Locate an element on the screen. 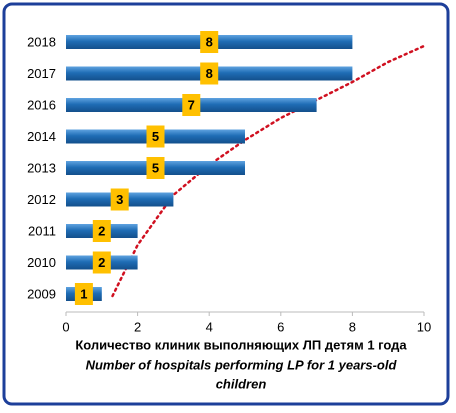 The width and height of the screenshot is (456, 413). y-tick-label: 2013 is located at coordinates (41, 167).